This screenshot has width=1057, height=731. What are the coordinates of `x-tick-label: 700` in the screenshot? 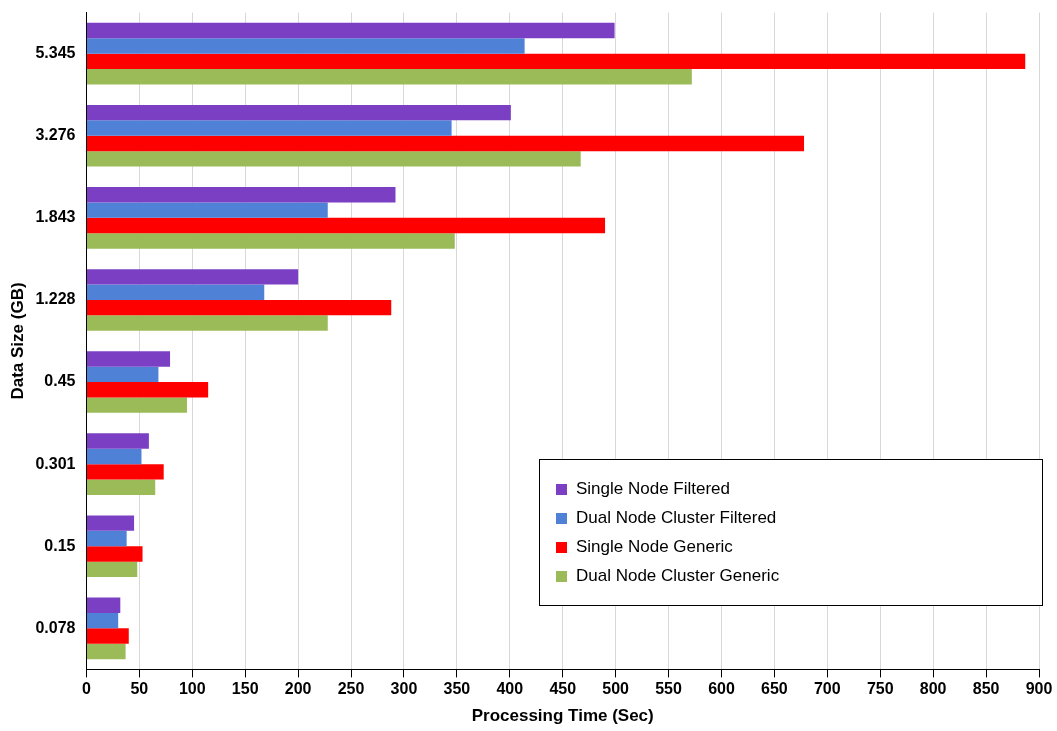 It's located at (827, 689).